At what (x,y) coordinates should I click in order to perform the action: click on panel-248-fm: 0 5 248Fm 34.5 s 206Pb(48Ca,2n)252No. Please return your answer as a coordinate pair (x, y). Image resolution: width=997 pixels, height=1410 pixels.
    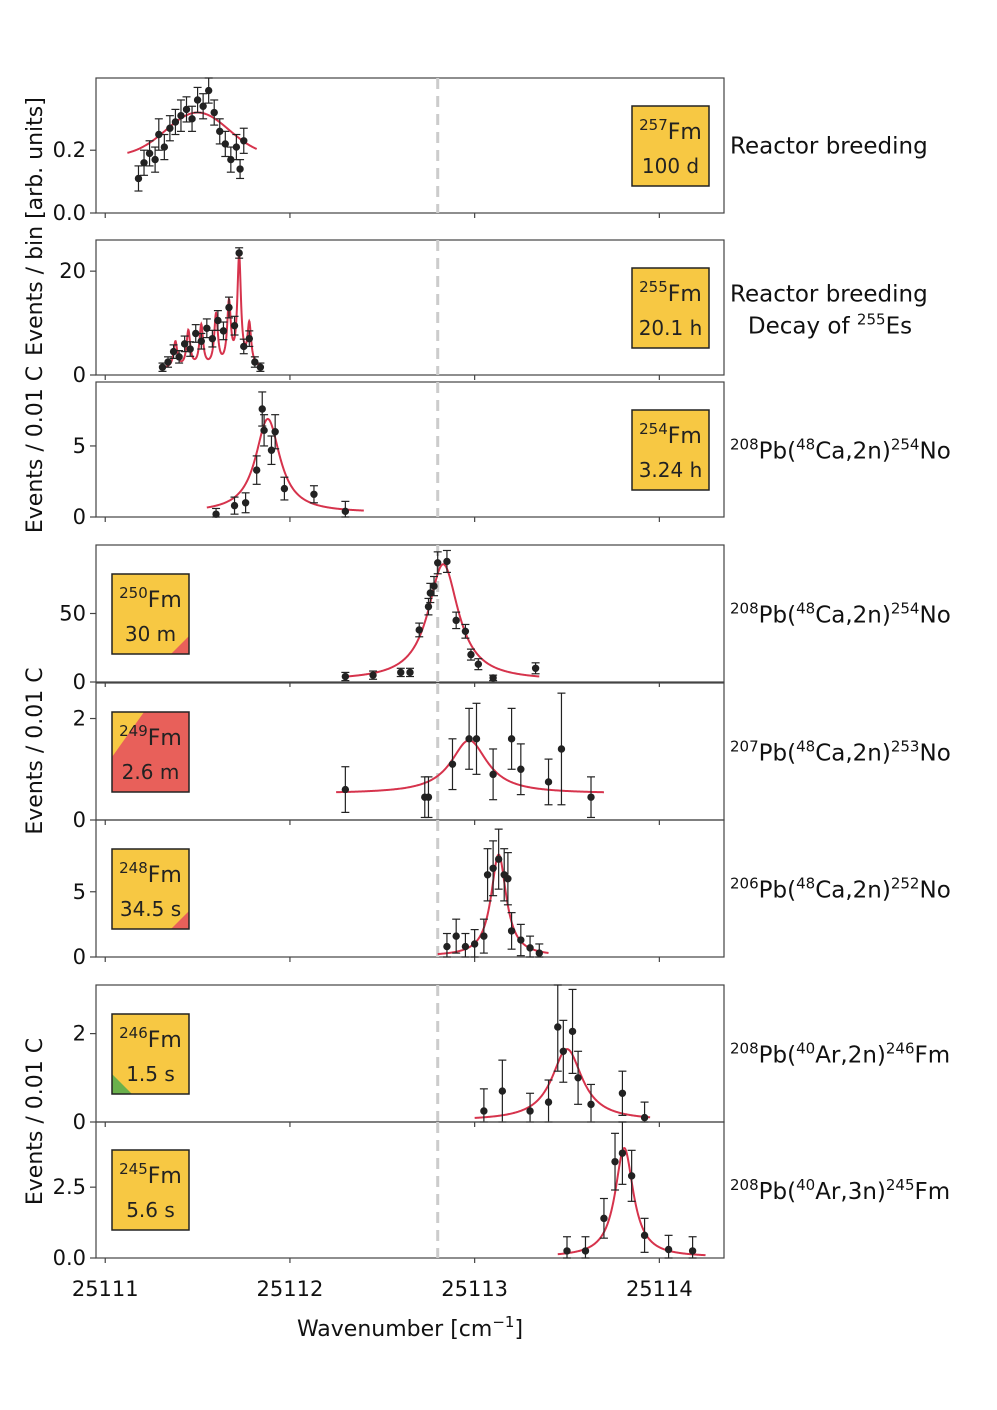
    Looking at the image, I should click on (512, 894).